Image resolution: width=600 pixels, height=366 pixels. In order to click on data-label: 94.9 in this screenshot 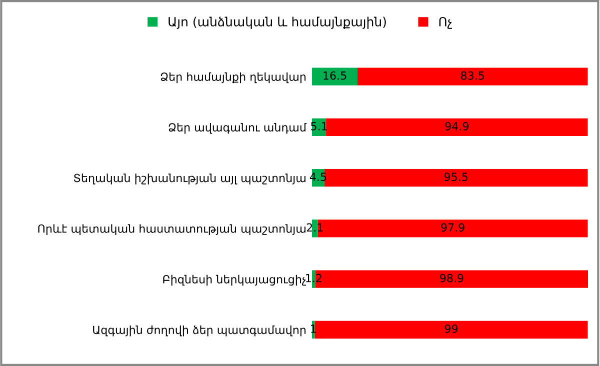, I will do `click(456, 126)`.